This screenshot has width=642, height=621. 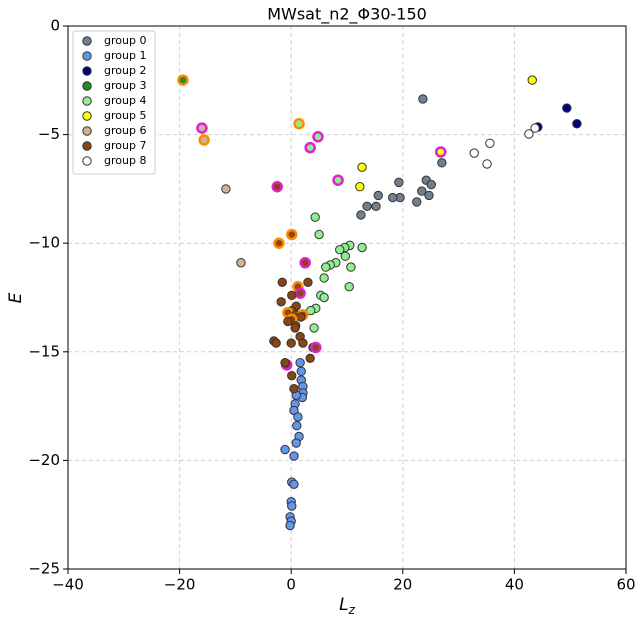 I want to click on legend-label: group 7, so click(x=125, y=145).